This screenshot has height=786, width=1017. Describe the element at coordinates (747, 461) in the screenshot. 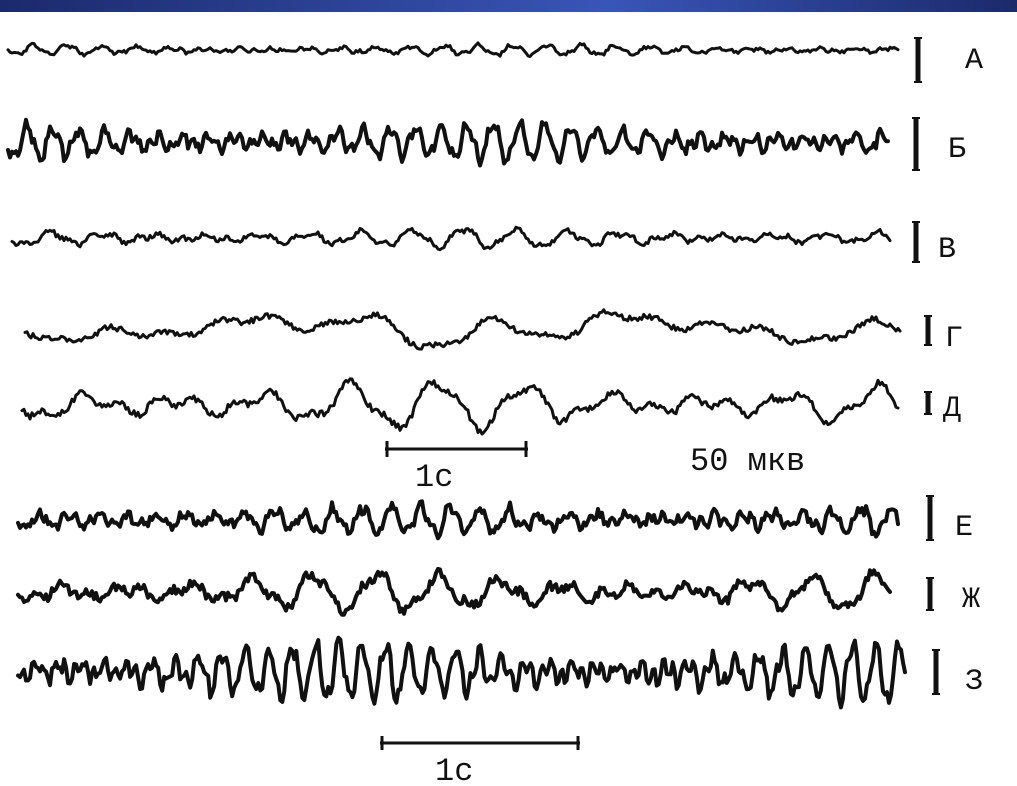

I see `amplitude-scale-label: 50 мкв` at that location.